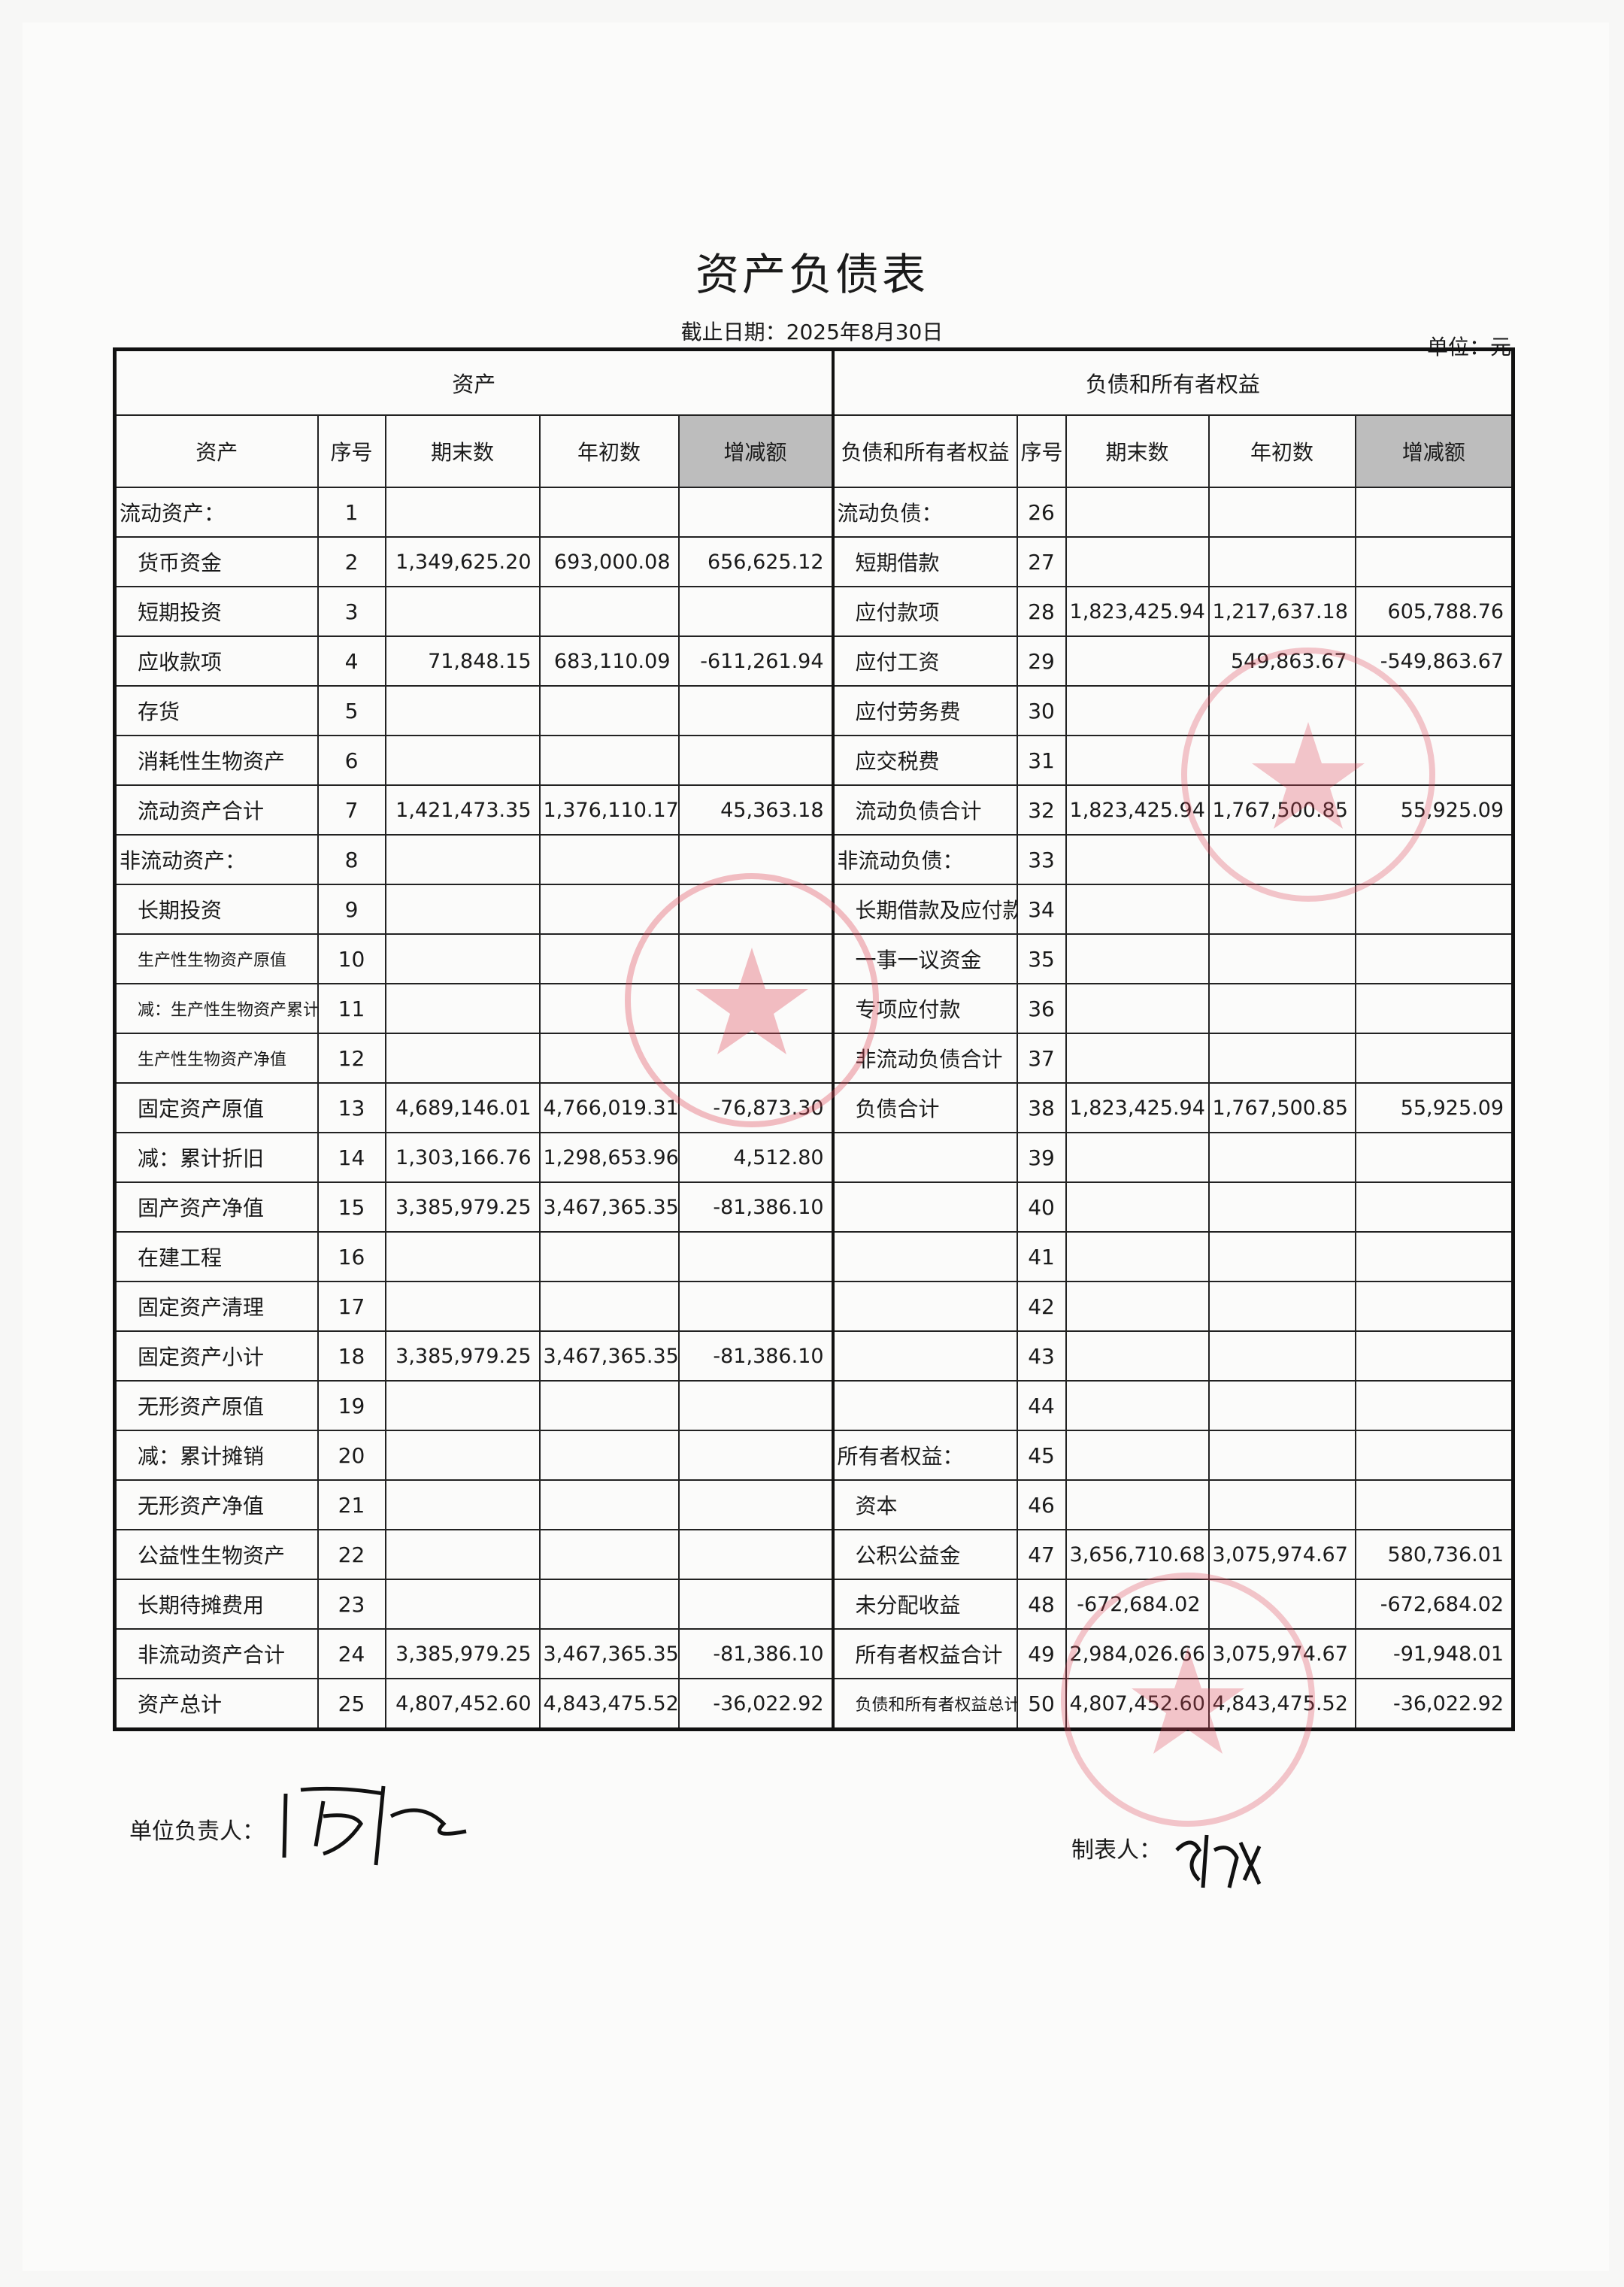 This screenshot has height=2287, width=1624. Describe the element at coordinates (924, 910) in the screenshot. I see `liability-name-cell: 长期借款及应付款` at that location.